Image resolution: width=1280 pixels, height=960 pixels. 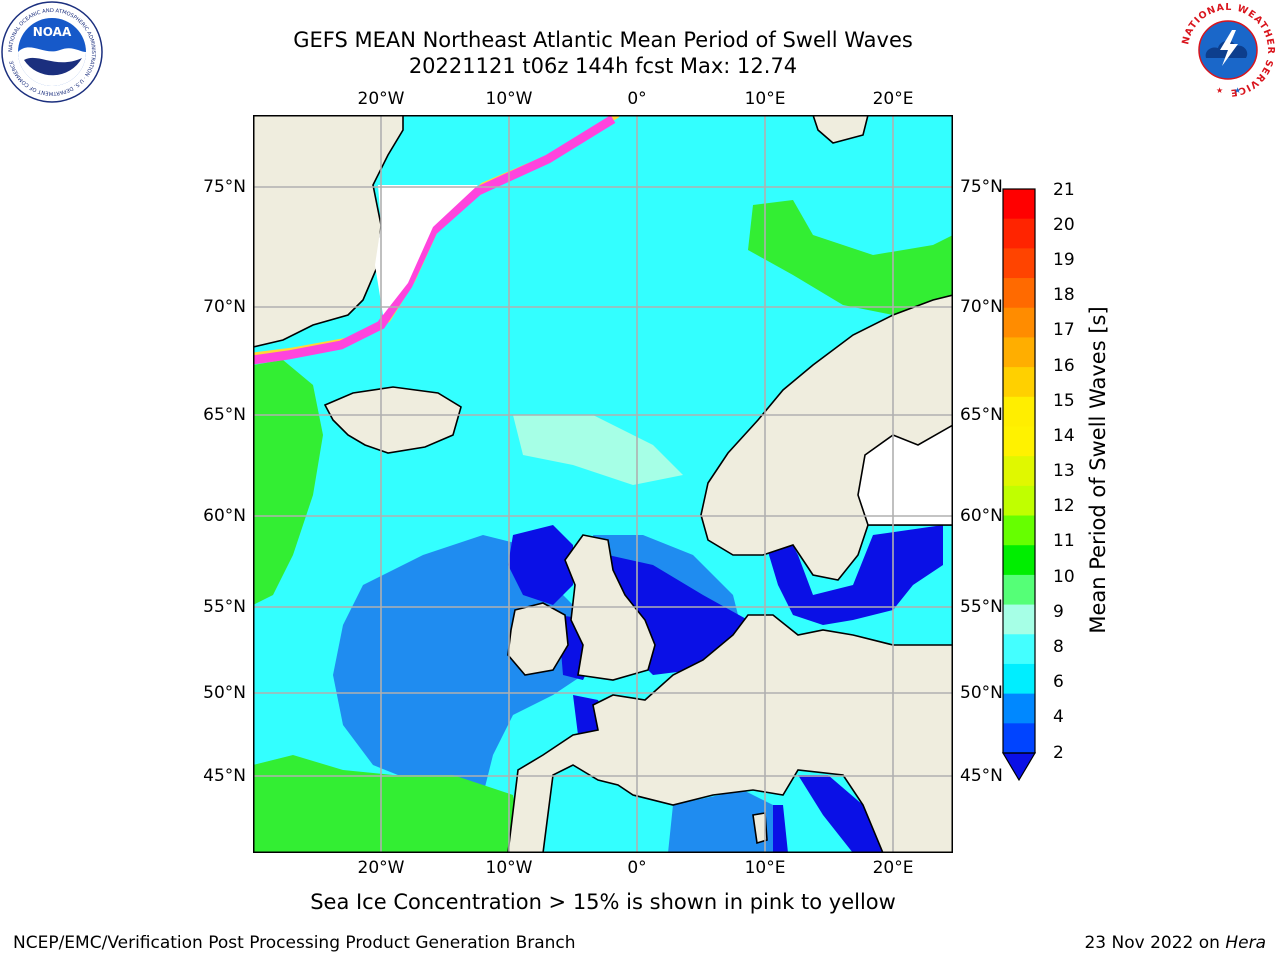 What do you see at coordinates (1058, 753) in the screenshot?
I see `colorbar-tick-2: 2` at bounding box center [1058, 753].